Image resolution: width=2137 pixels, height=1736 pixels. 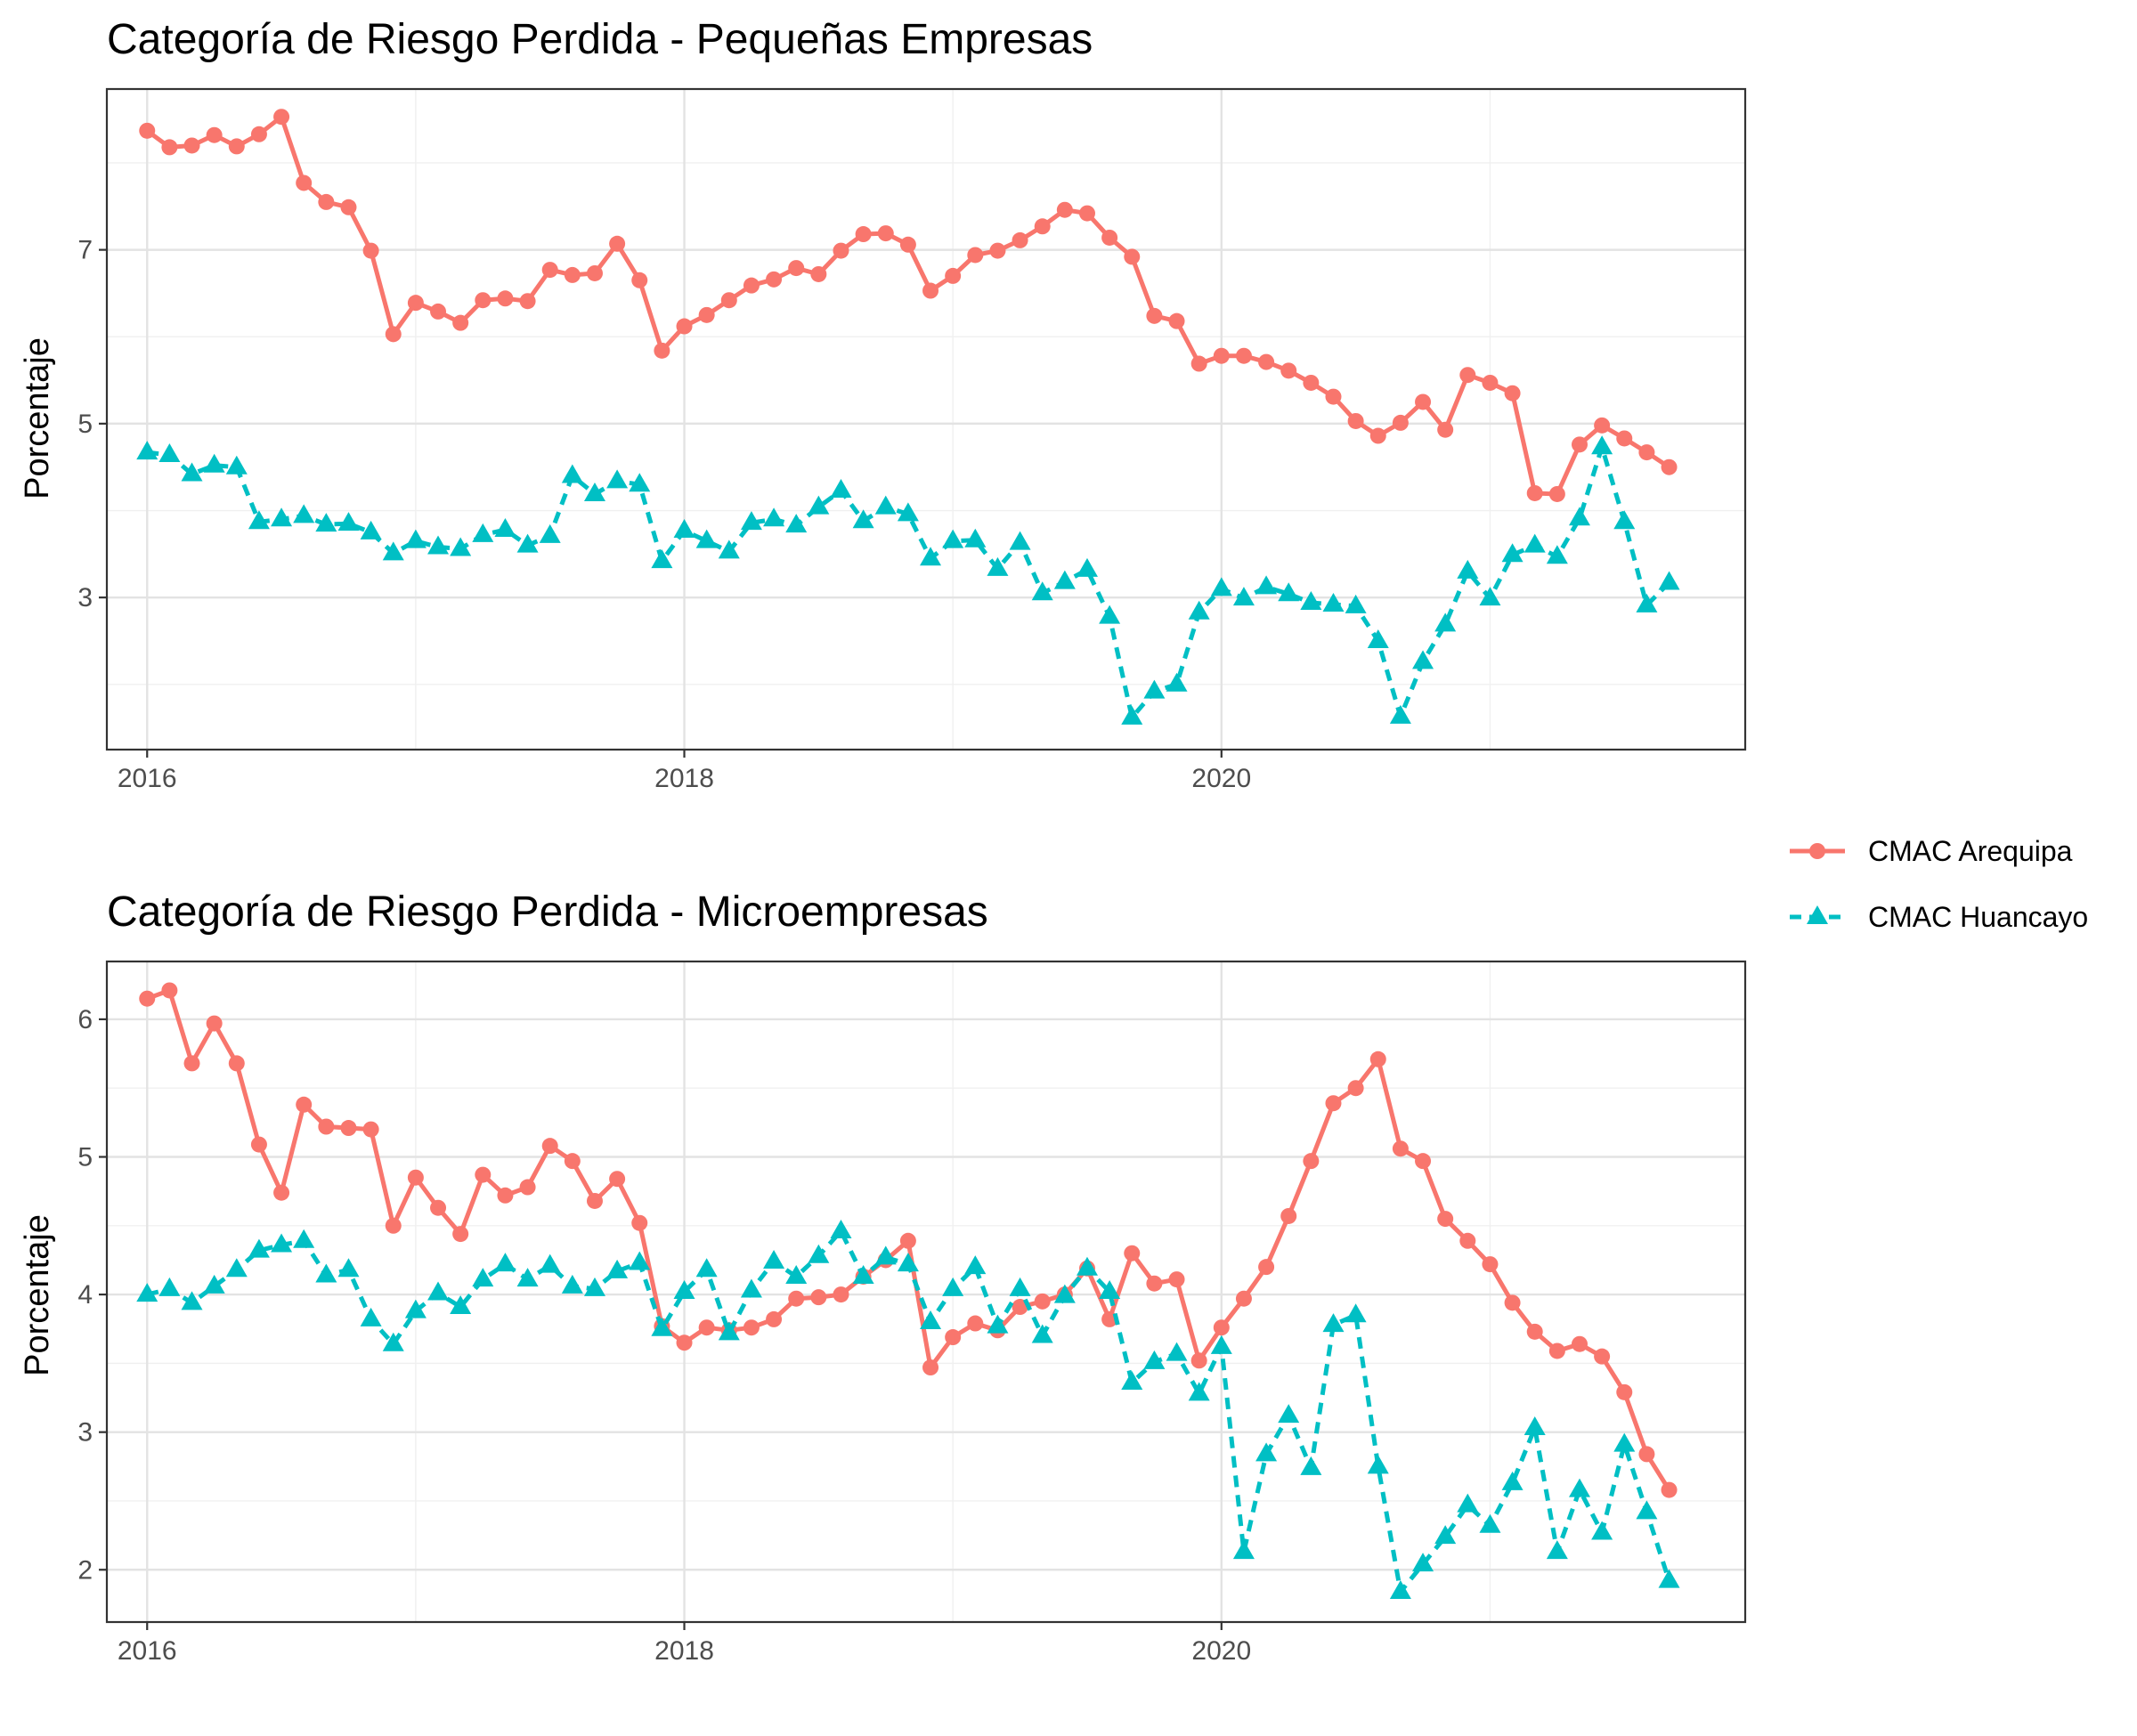 I want to click on y-axis-label-small-business: Porcentaje, so click(x=37, y=418).